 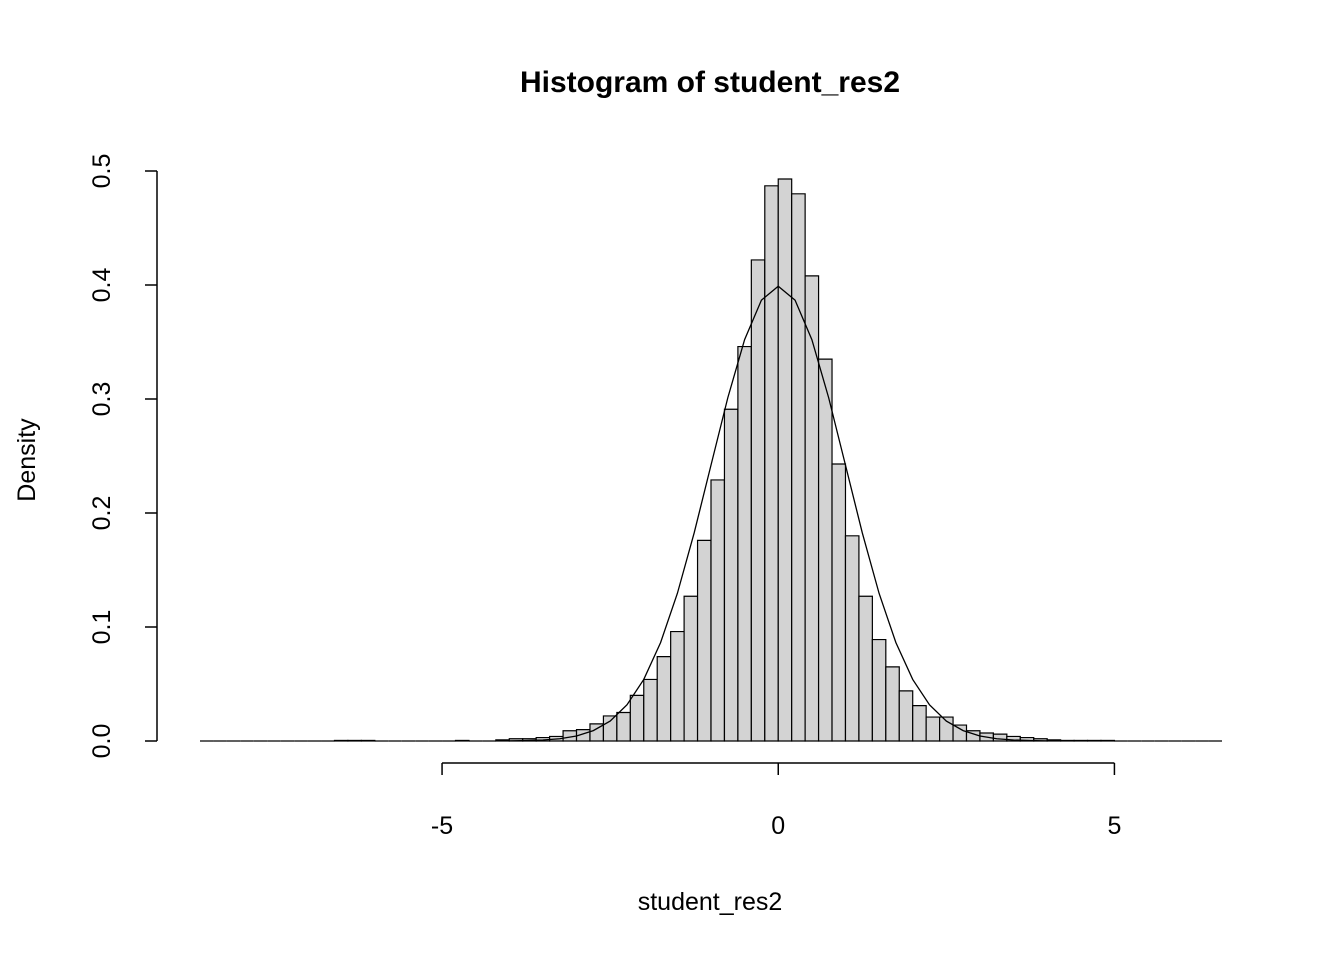 I want to click on y-tick-label: 0.0, so click(x=102, y=741).